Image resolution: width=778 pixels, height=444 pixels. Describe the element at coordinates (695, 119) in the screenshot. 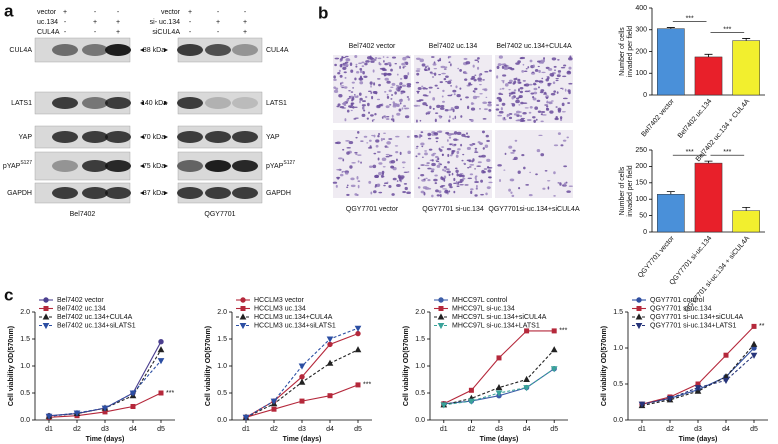

I see `x-tick-label: Bel7402 uc.134` at that location.